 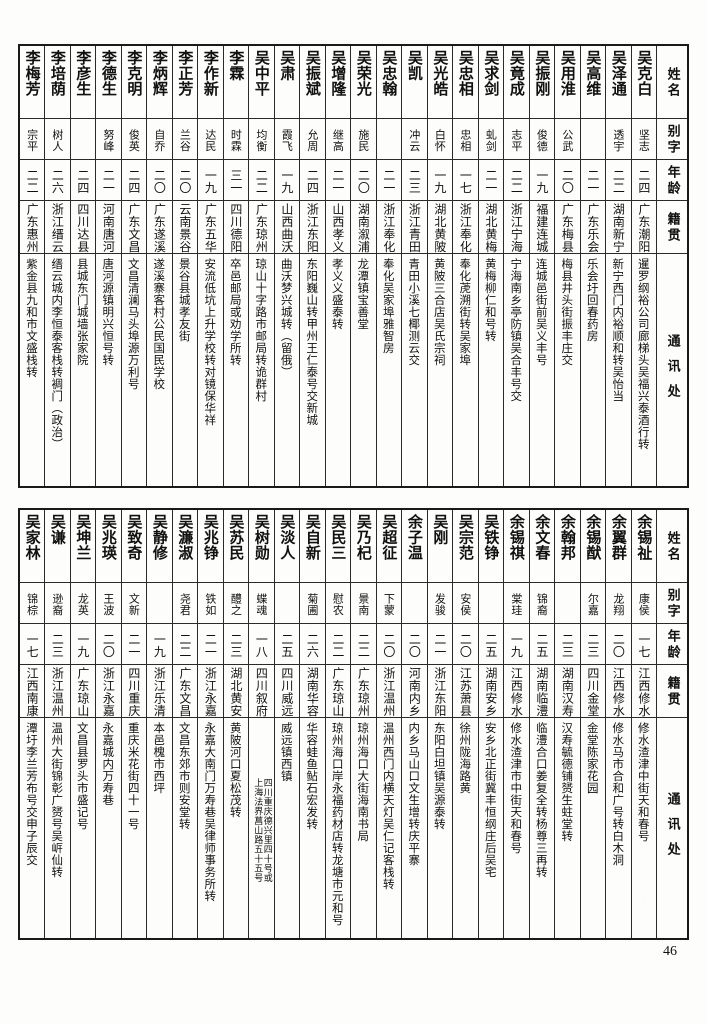 I want to click on cell-origin: 湖南新宁, so click(x=618, y=227).